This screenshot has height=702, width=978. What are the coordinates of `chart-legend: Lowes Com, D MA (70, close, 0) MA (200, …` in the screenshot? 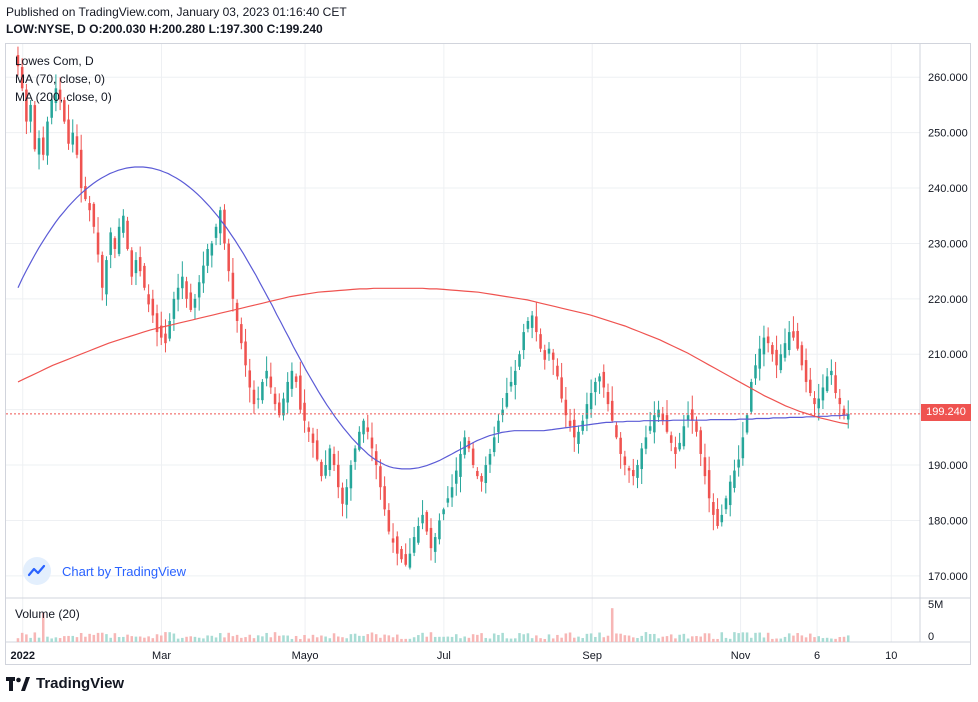 It's located at (63, 79).